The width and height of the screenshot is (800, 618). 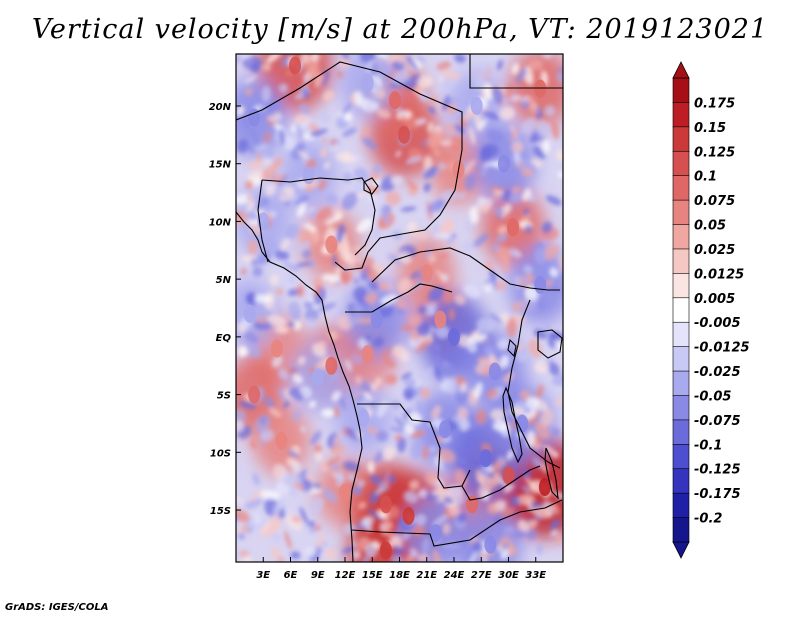 What do you see at coordinates (681, 70) in the screenshot?
I see `colorbar-max-arrow` at bounding box center [681, 70].